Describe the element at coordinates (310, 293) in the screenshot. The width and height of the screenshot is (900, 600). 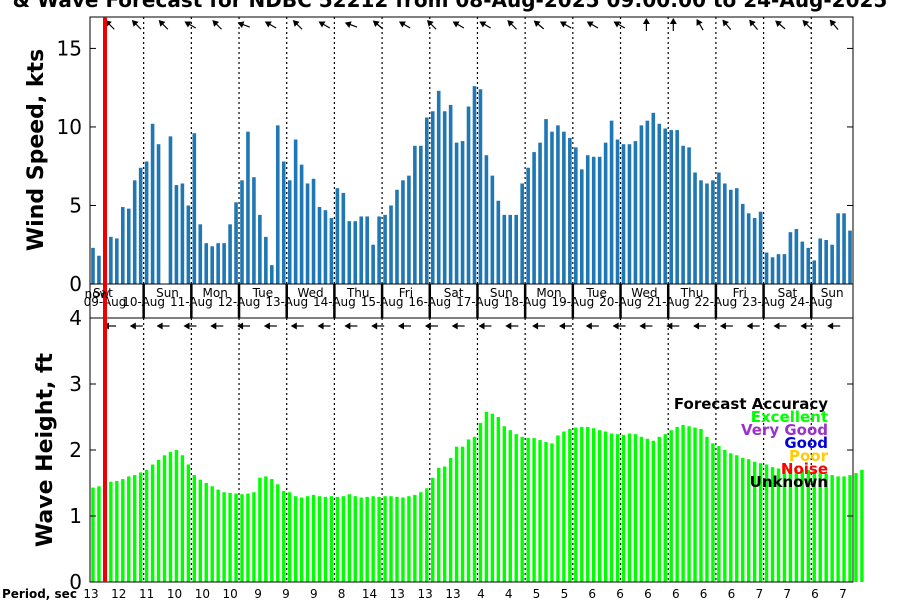
I see `day-name-label: Wed` at that location.